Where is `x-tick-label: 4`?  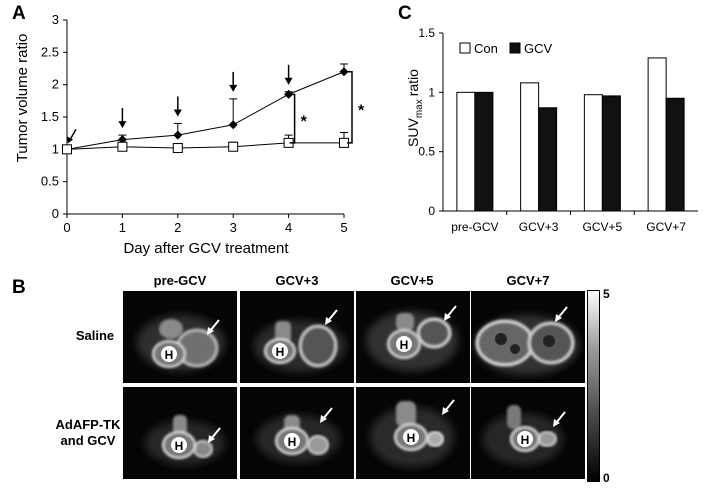
x-tick-label: 4 is located at coordinates (288, 227).